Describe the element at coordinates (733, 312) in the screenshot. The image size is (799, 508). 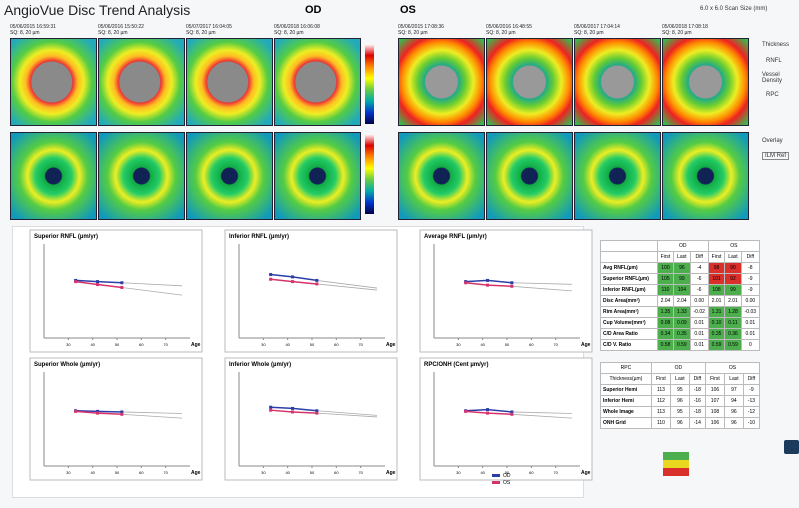
I see `cell: 1.28` at that location.